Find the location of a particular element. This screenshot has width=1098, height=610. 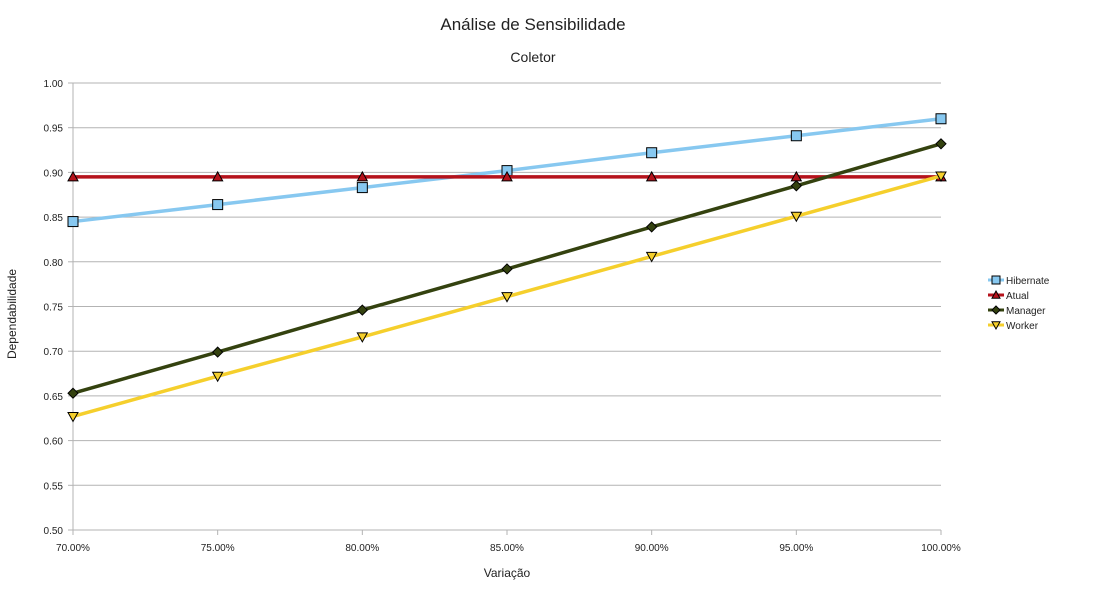

x-tick-label: 90.00% is located at coordinates (652, 548).